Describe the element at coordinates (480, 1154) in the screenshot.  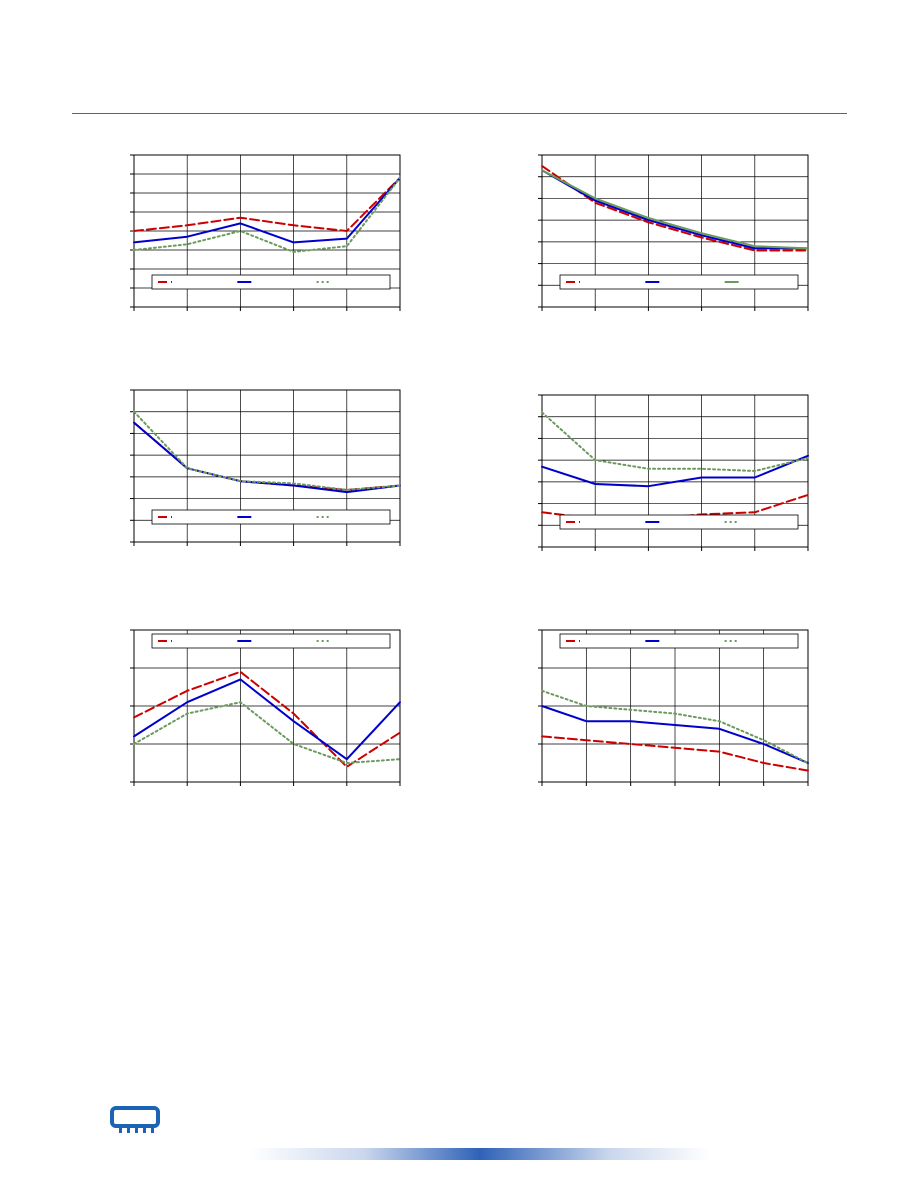
I see `footer-gradient-bar` at that location.